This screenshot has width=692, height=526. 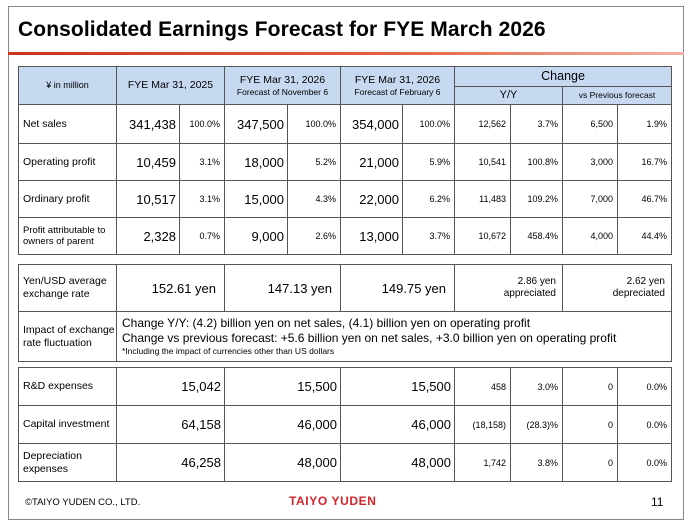 I want to click on feb-value: 15,500, so click(x=397, y=386).